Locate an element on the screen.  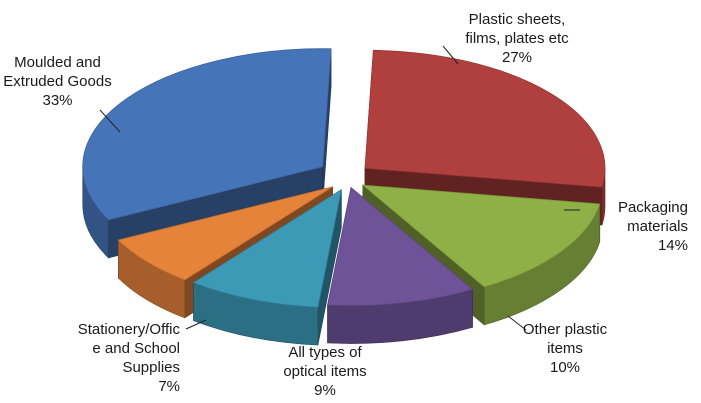
slice-label-moulded: Moulded and Extruded Goods 33% is located at coordinates (57, 81).